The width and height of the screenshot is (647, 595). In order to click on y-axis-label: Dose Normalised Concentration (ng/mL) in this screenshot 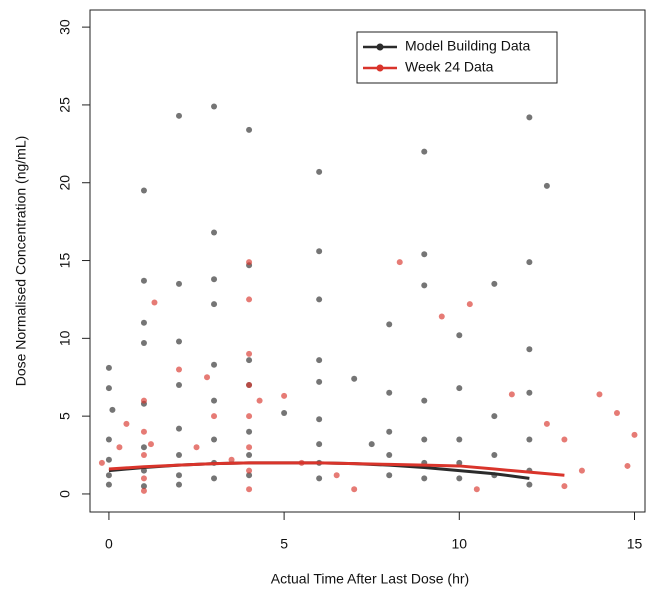, I will do `click(21, 261)`.